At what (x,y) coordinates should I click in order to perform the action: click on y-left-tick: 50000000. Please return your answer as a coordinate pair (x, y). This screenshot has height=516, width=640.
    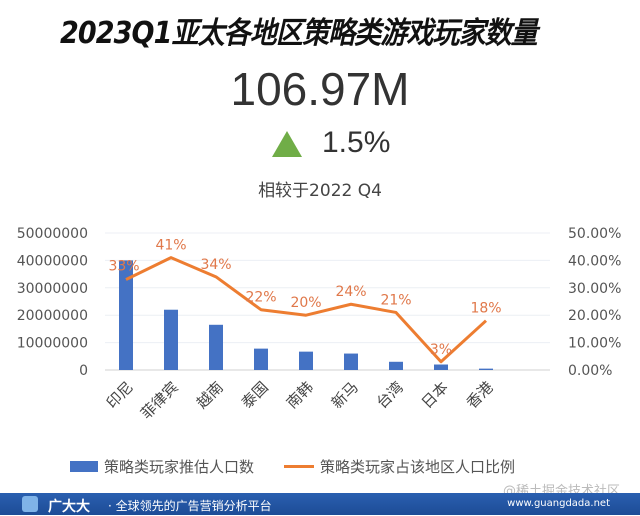
    Looking at the image, I should click on (52, 234).